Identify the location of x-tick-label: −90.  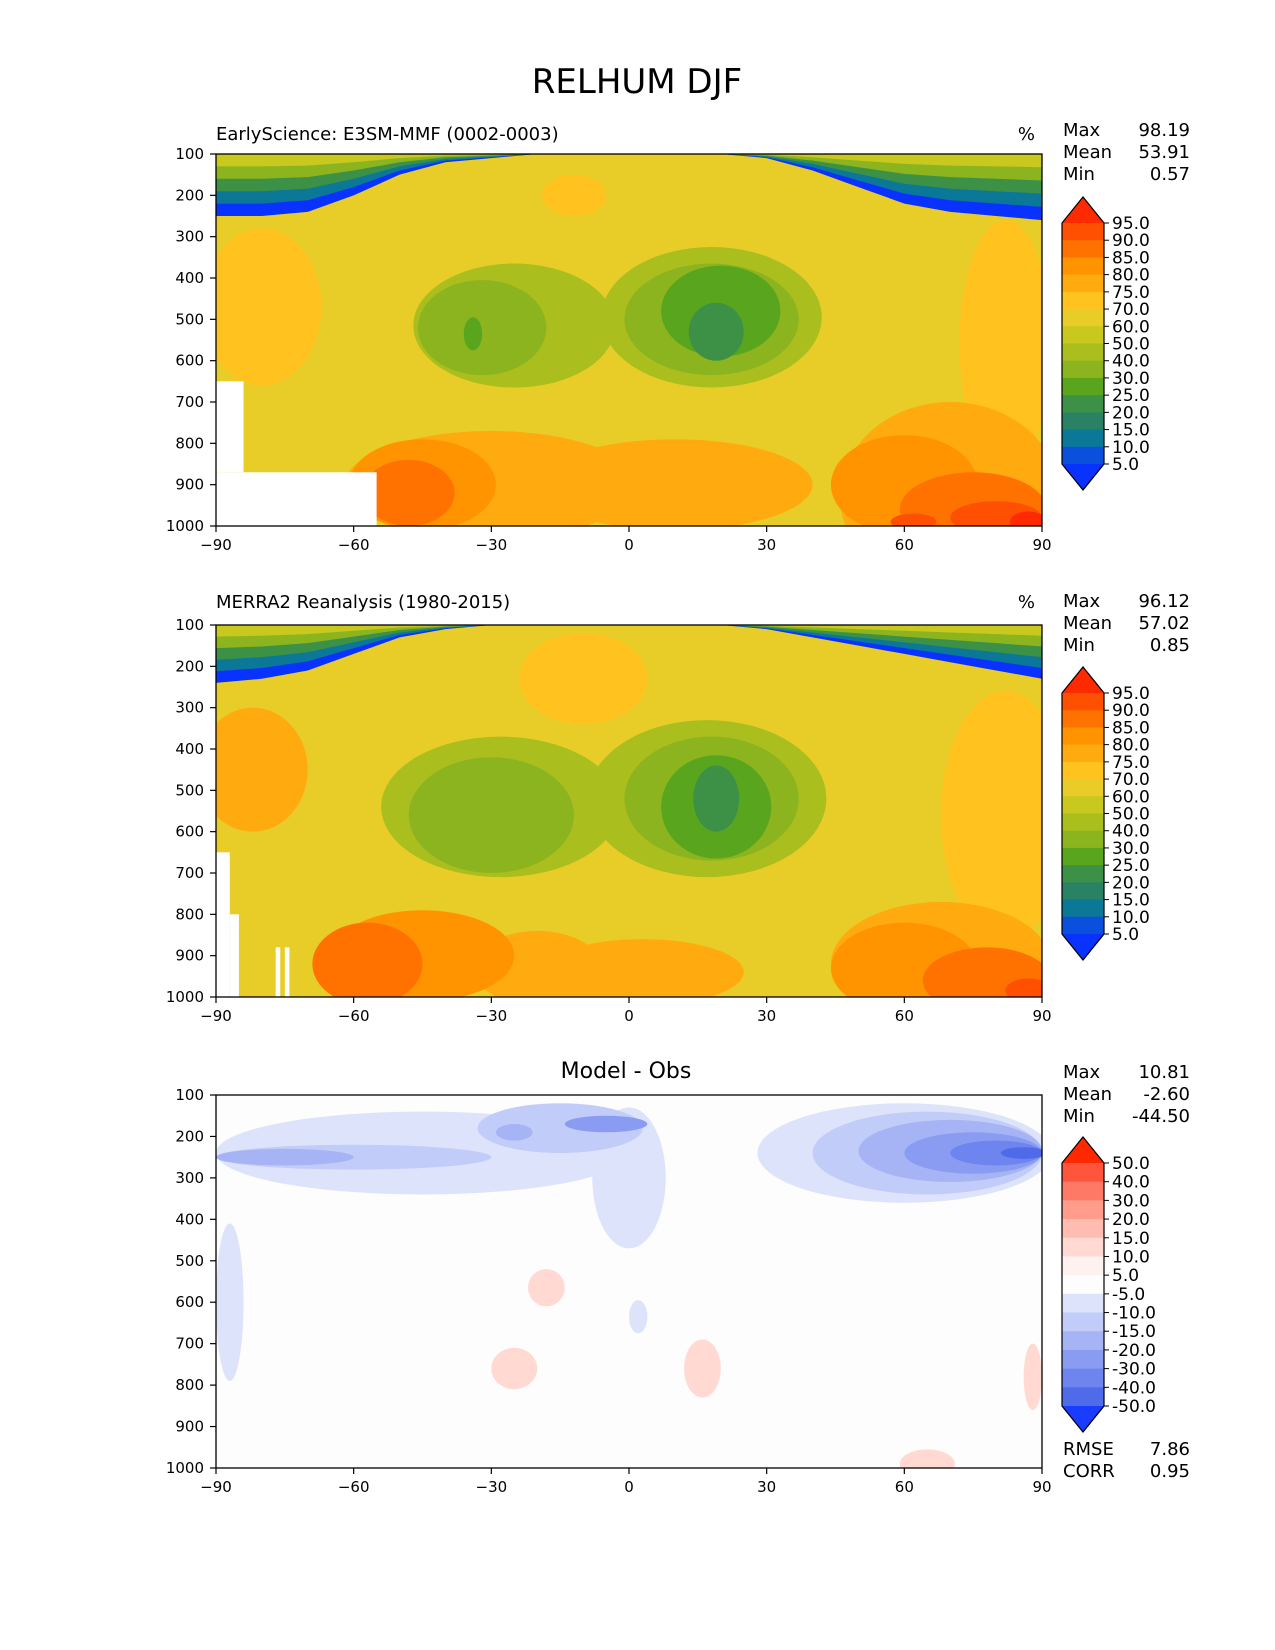
(216, 545).